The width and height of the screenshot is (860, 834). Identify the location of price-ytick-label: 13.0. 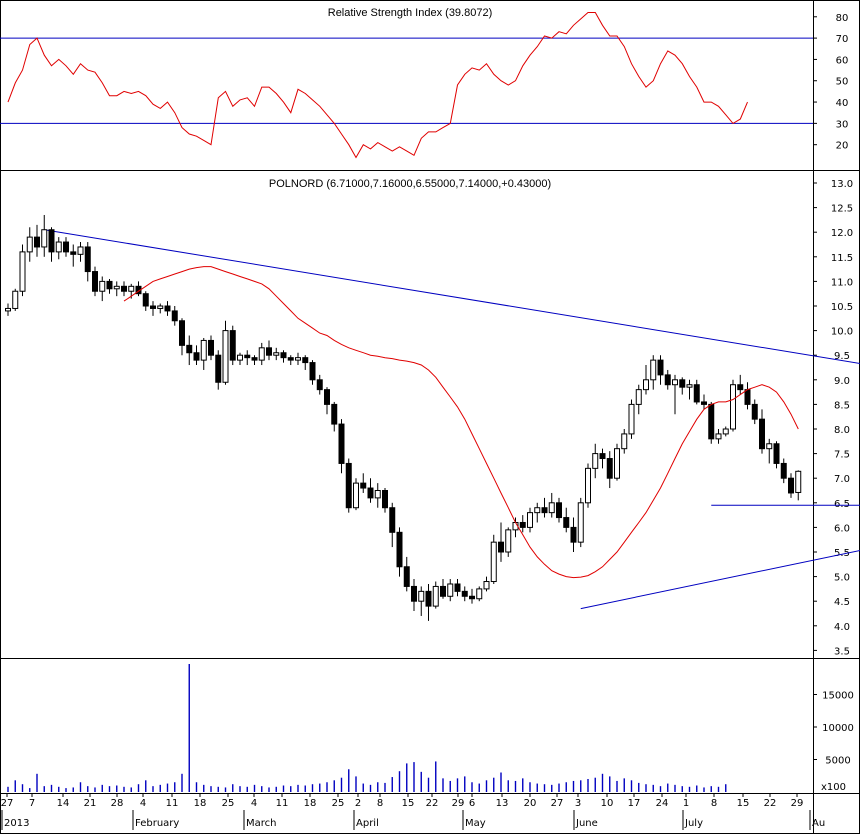
(842, 184).